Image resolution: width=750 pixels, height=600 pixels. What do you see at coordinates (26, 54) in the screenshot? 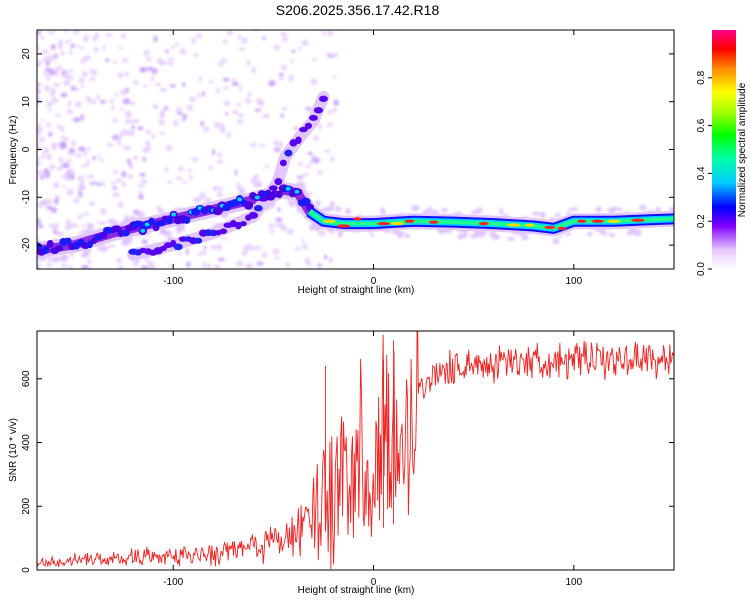
I see `spectrogram-y-tick-label: 20` at bounding box center [26, 54].